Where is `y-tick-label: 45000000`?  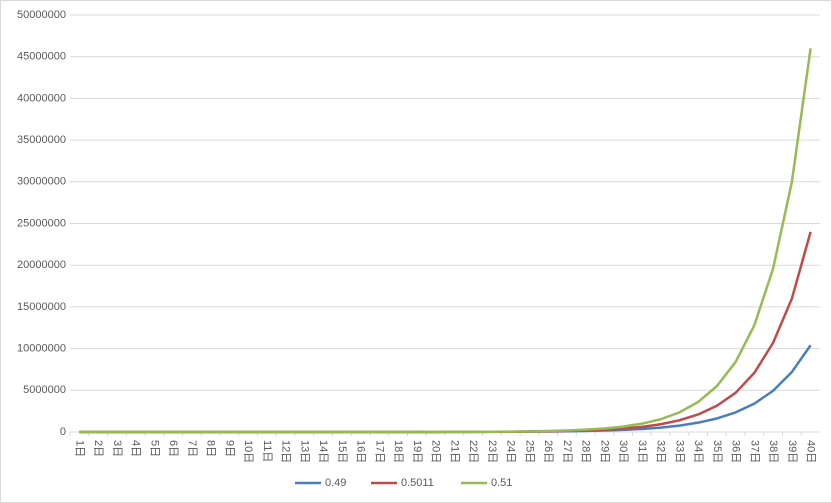 y-tick-label: 45000000 is located at coordinates (41, 57).